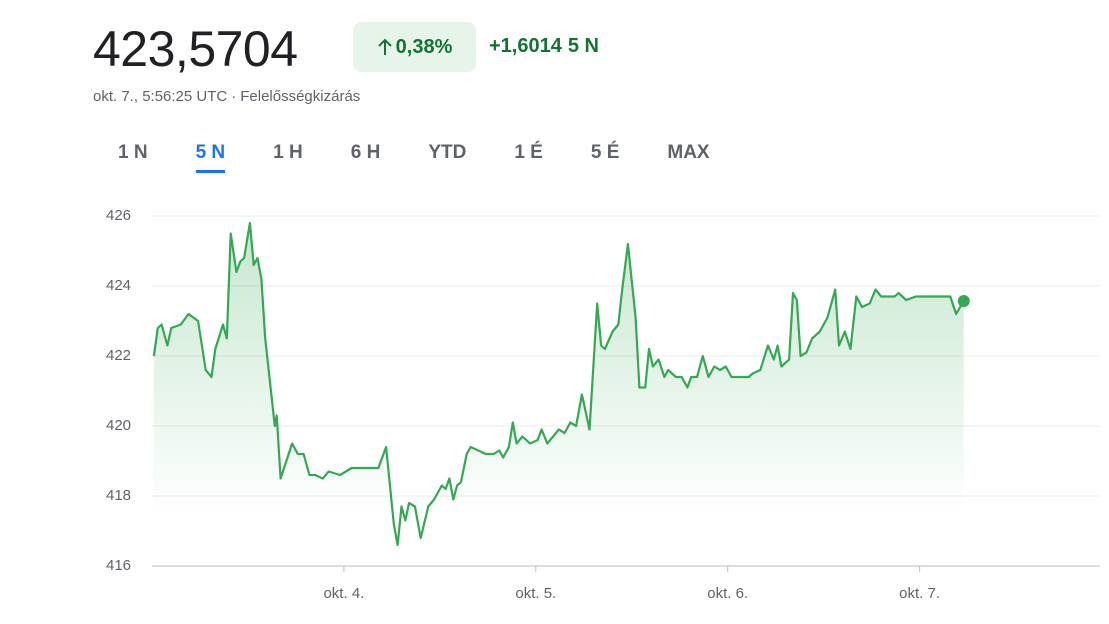 The width and height of the screenshot is (1109, 624). I want to click on timestamp: okt. 7., 5:56:25 UTC, so click(160, 96).